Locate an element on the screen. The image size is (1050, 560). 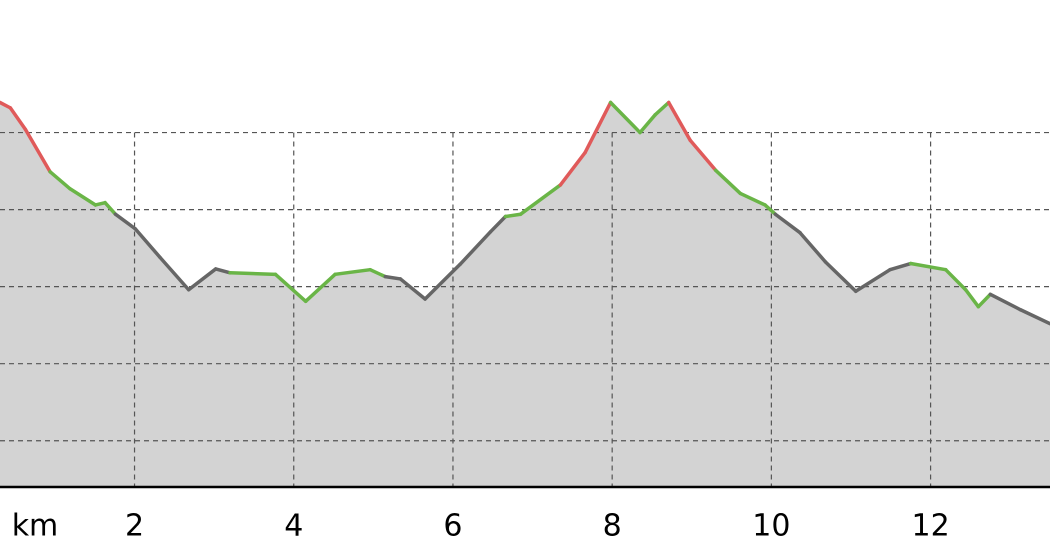
x-tick-label: 6 is located at coordinates (452, 526).